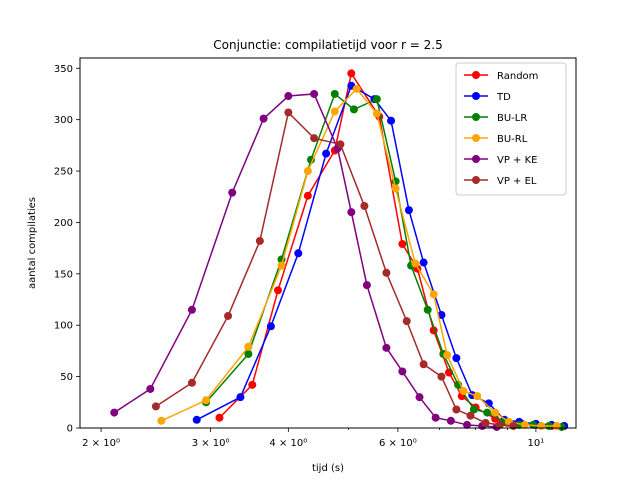 The width and height of the screenshot is (640, 480). Describe the element at coordinates (66, 377) in the screenshot. I see `y-tick-label: 50` at that location.